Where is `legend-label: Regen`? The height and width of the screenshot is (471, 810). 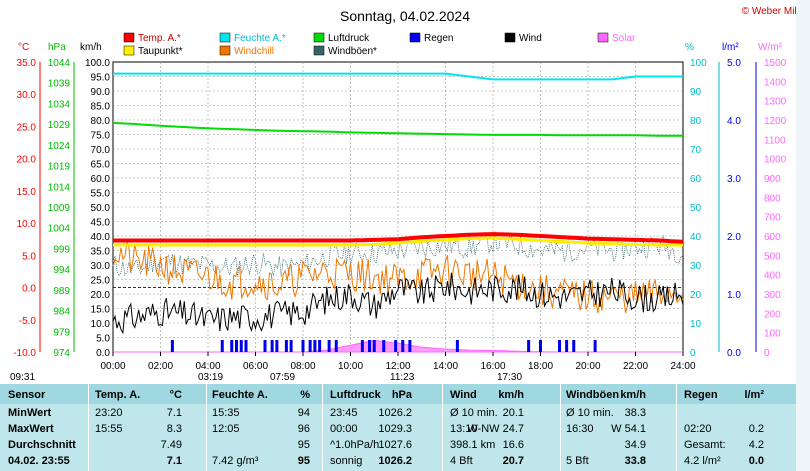
legend-label: Regen is located at coordinates (438, 38).